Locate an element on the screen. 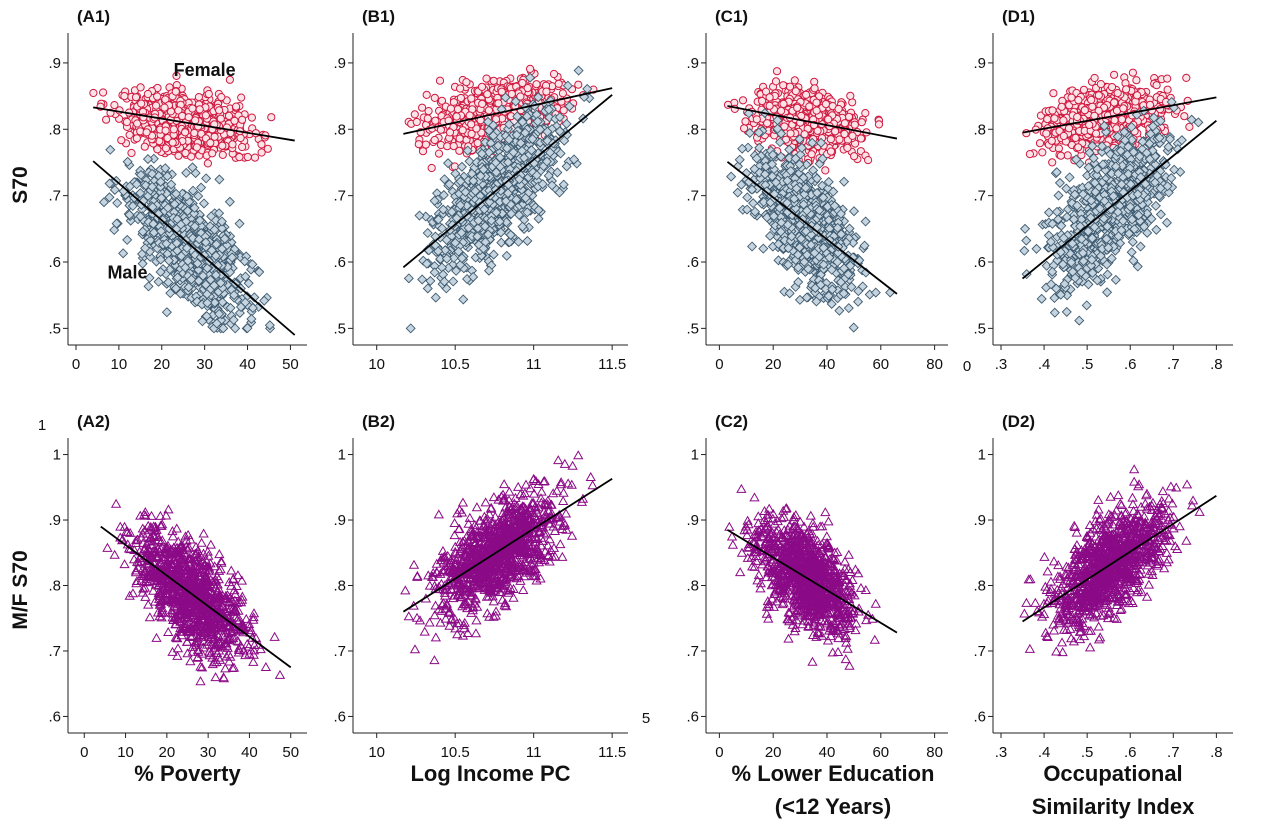 The height and width of the screenshot is (834, 1285). panel-label: (A1) is located at coordinates (93, 16).